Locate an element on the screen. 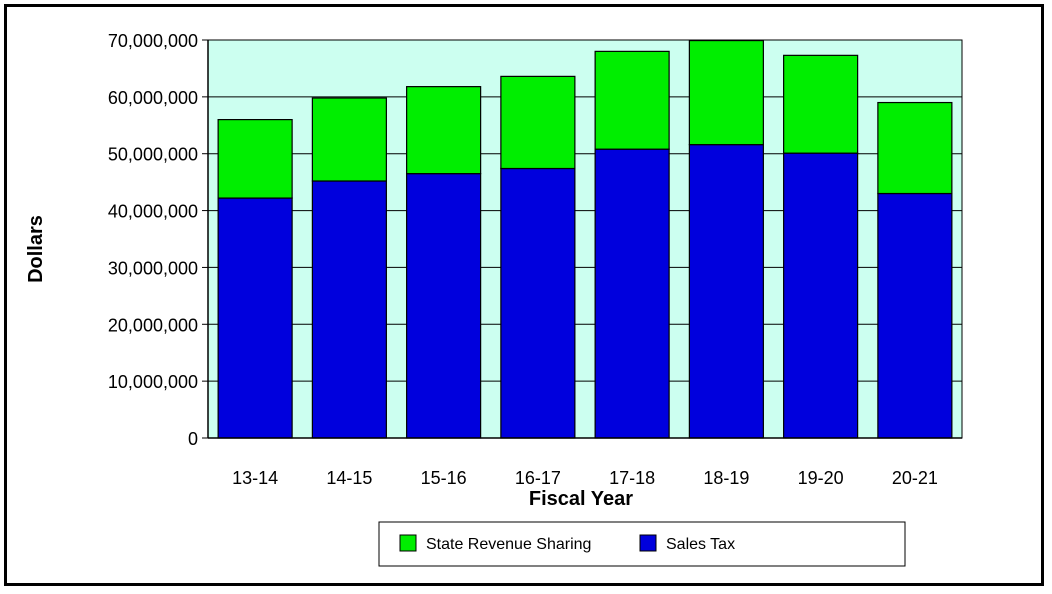 The height and width of the screenshot is (594, 1052). y-tick-label: 30,000,000 is located at coordinates (153, 268).